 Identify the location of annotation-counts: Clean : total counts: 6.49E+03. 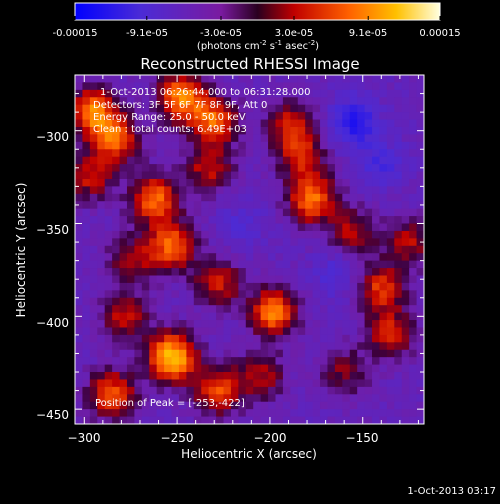
(170, 129).